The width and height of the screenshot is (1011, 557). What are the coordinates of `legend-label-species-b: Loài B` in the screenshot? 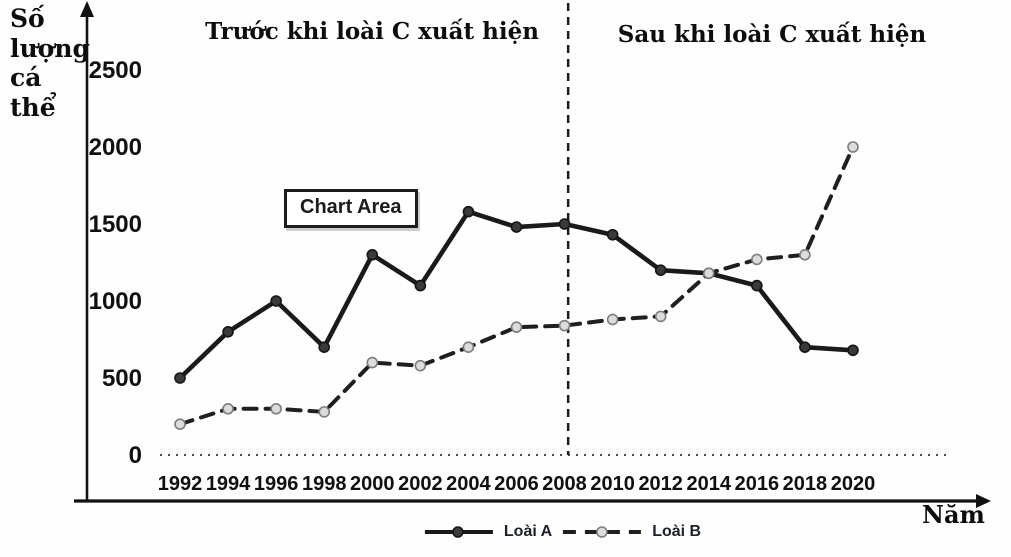 It's located at (677, 531).